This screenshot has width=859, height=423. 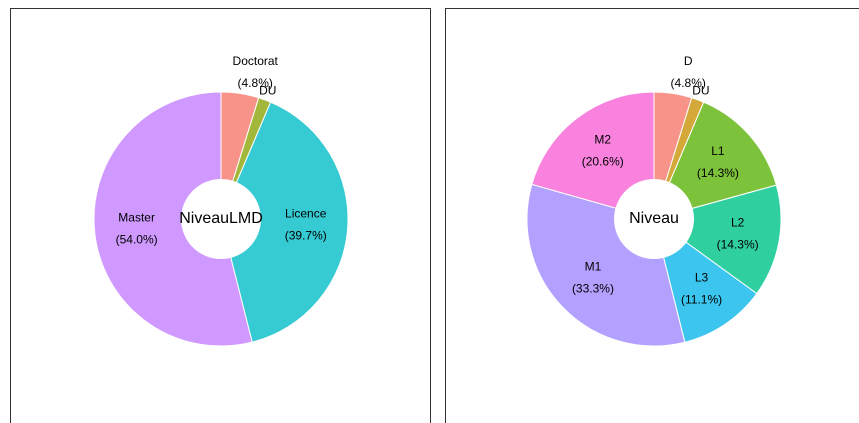 What do you see at coordinates (593, 288) in the screenshot?
I see `value-label: (33.3%)` at bounding box center [593, 288].